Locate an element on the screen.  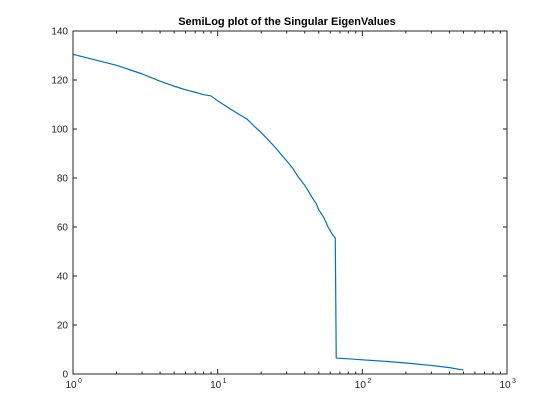
y-tick-label: 100 is located at coordinates (59, 130).